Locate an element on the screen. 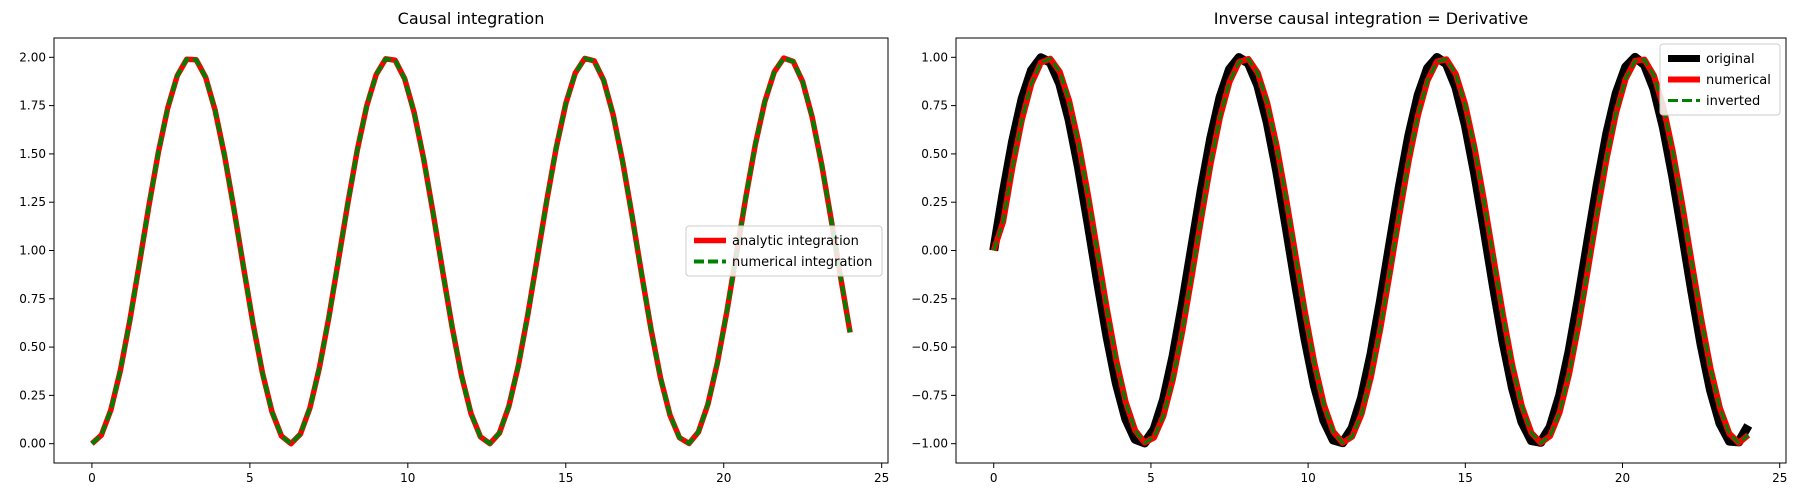 The width and height of the screenshot is (1800, 504). y-tick-label: −0.50 is located at coordinates (929, 347).